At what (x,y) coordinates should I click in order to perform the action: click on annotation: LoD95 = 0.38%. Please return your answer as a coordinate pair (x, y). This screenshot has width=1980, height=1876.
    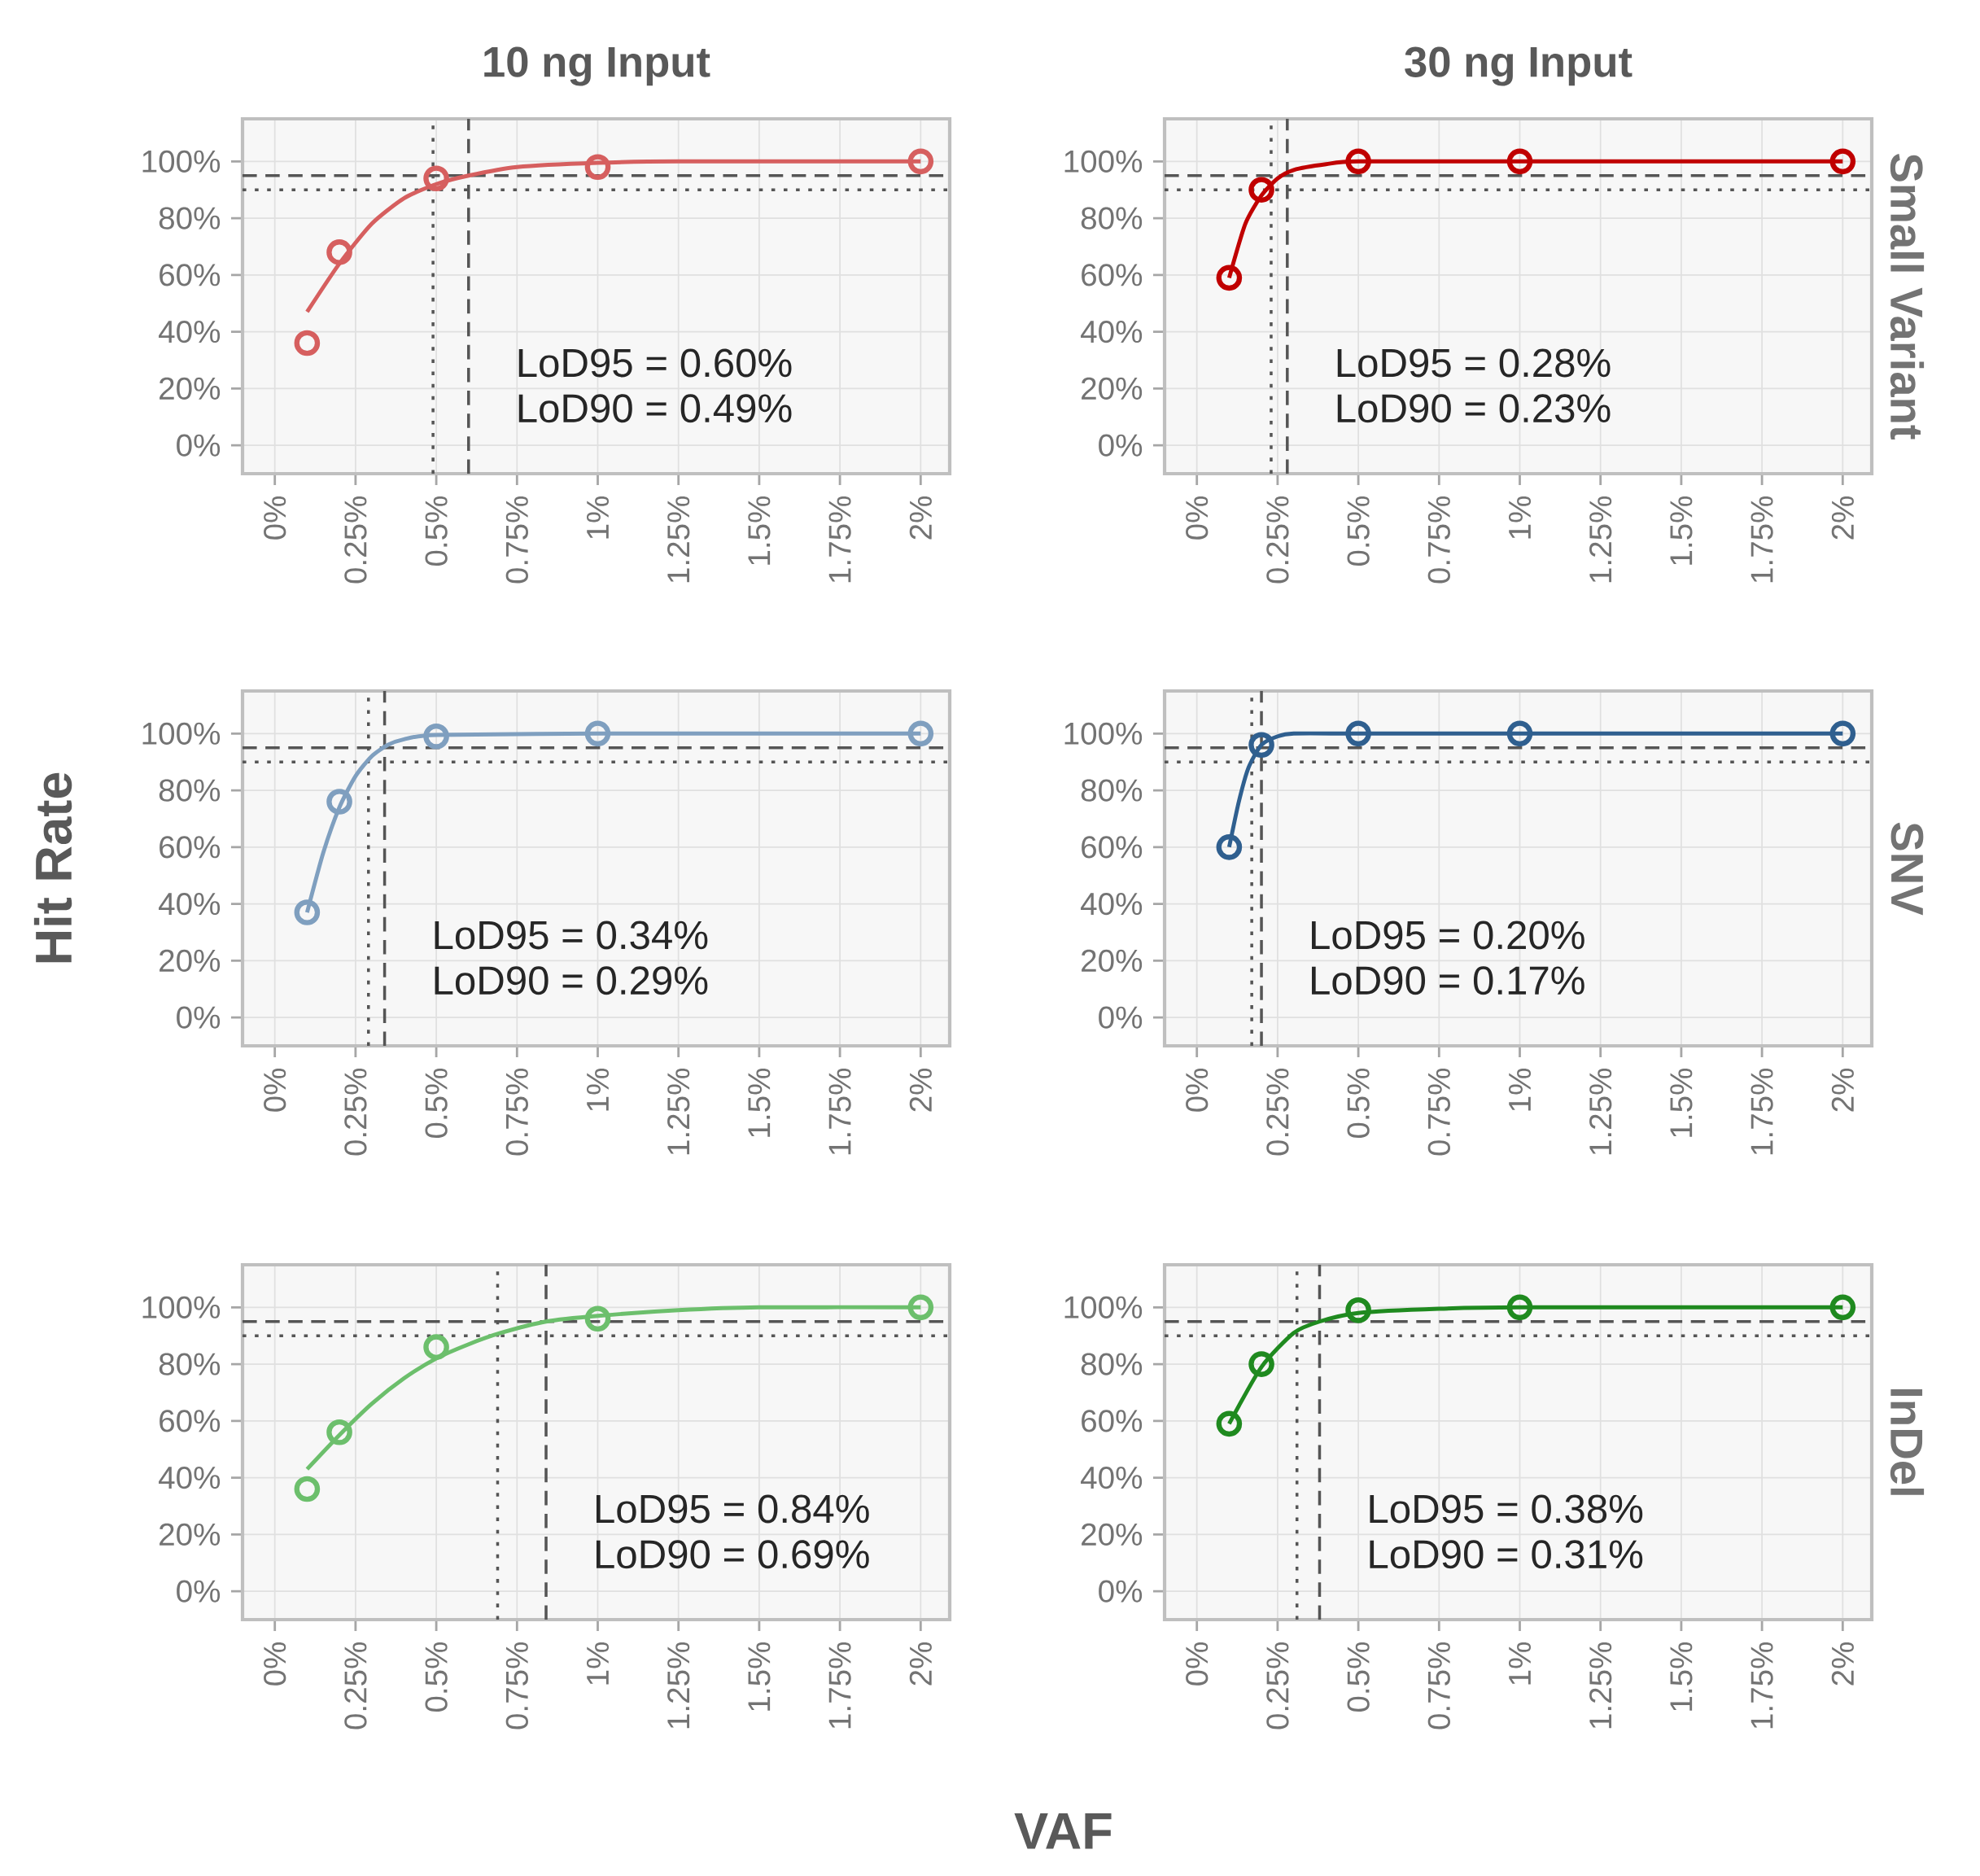
    Looking at the image, I should click on (1506, 1509).